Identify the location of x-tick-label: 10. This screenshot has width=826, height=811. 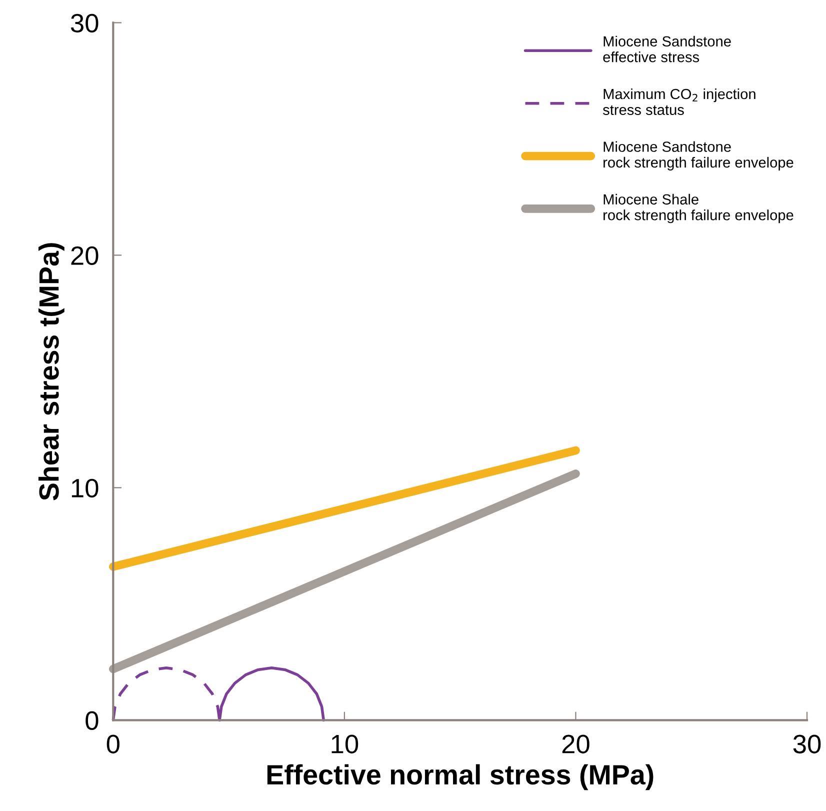
(345, 744).